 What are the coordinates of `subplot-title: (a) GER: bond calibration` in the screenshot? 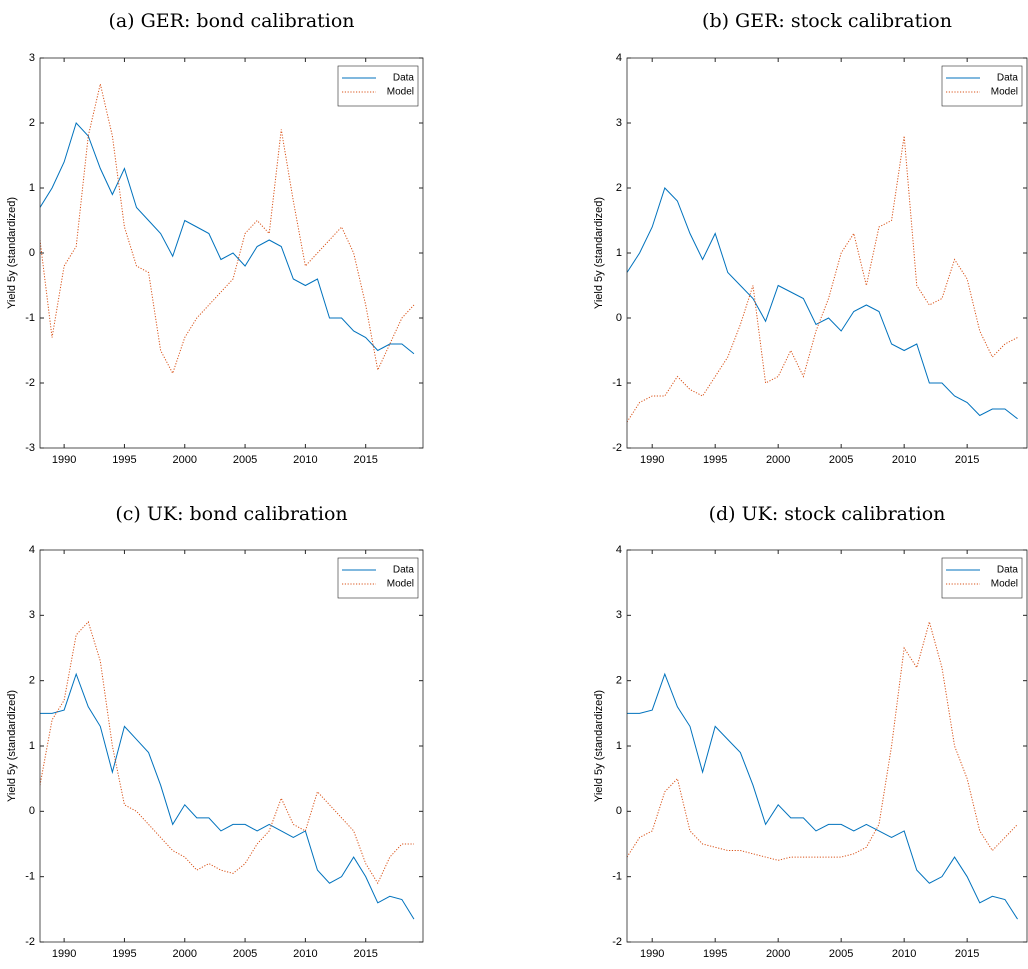 It's located at (231, 21).